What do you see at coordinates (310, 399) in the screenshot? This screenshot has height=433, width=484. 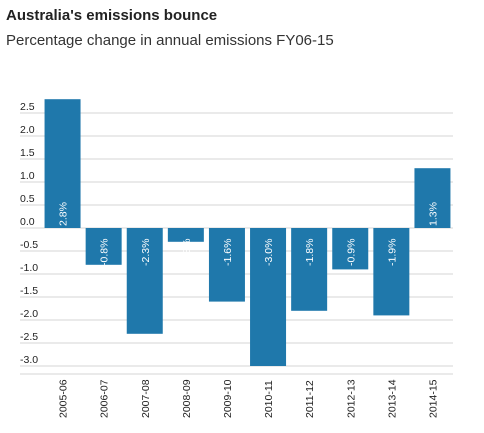 I see `x-tick-label: 2011-12` at bounding box center [310, 399].